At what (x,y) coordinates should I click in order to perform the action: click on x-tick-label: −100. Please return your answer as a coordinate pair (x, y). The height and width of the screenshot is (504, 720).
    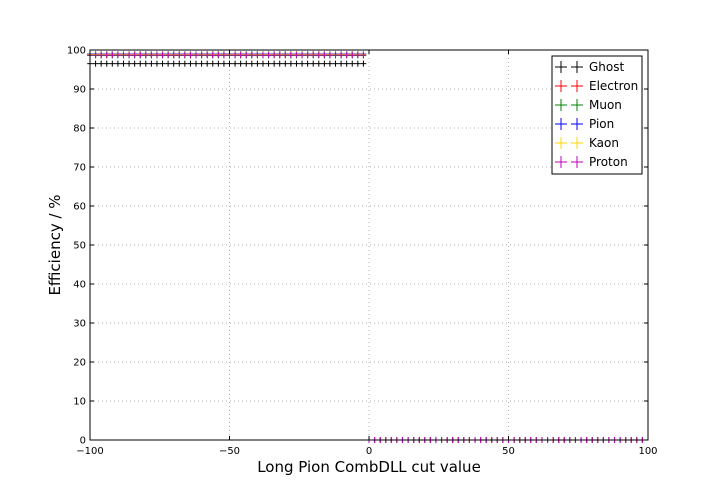
    Looking at the image, I should click on (89, 451).